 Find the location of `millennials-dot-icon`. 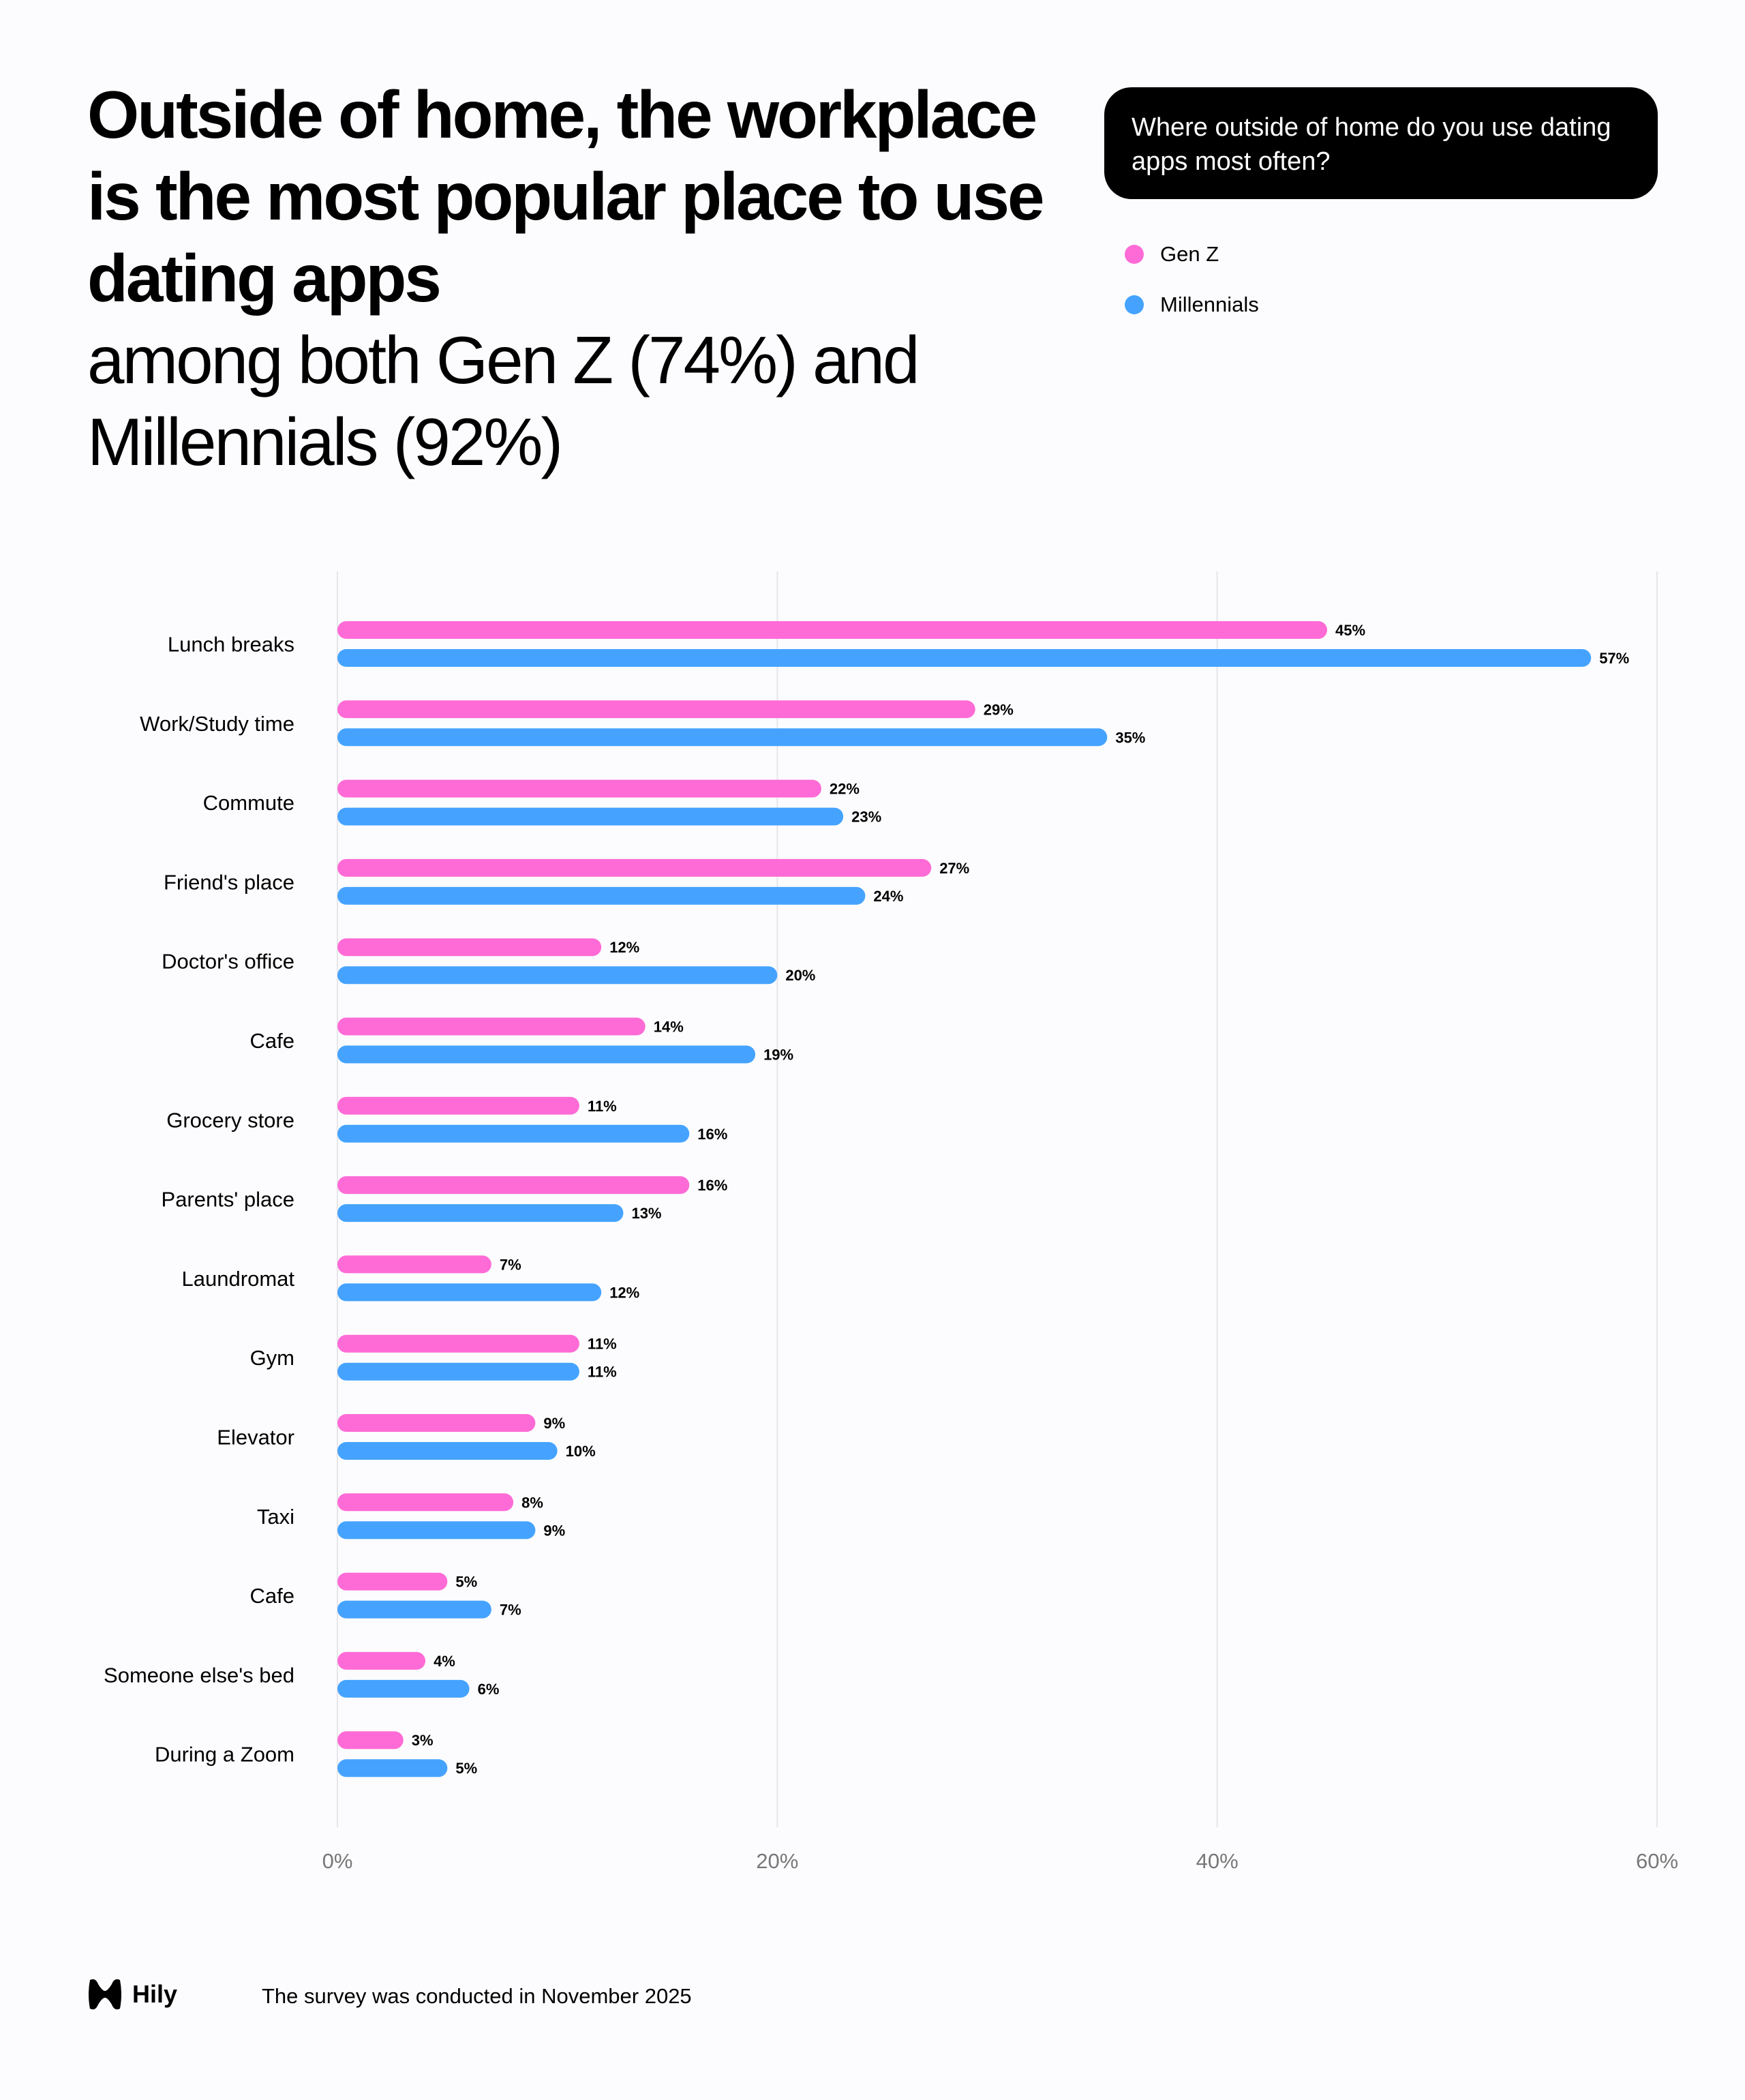

millennials-dot-icon is located at coordinates (1134, 304).